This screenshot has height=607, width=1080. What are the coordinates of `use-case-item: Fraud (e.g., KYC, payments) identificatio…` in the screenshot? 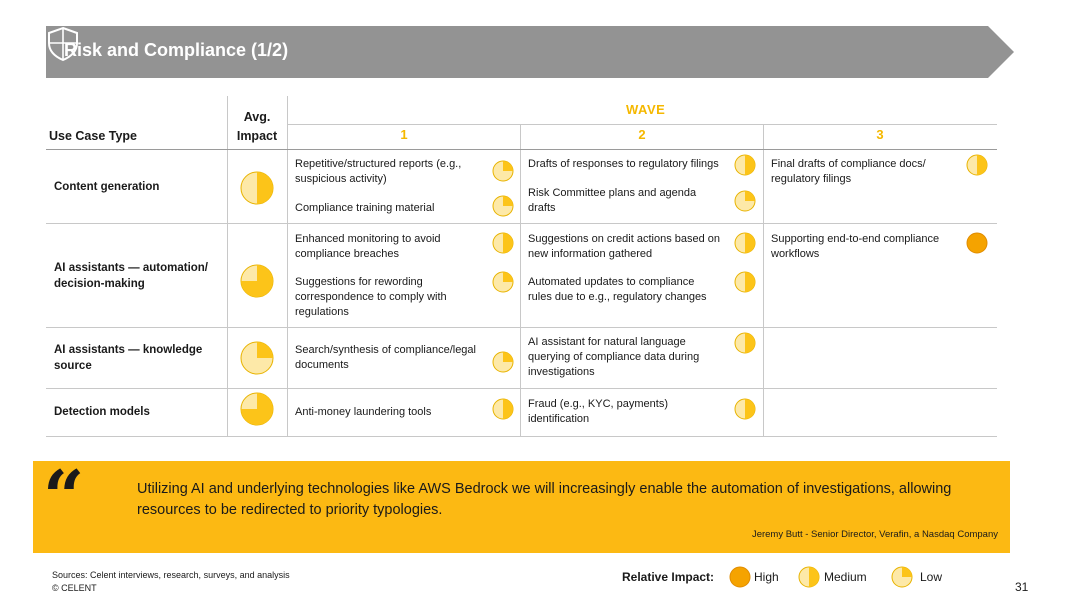 It's located at (598, 411).